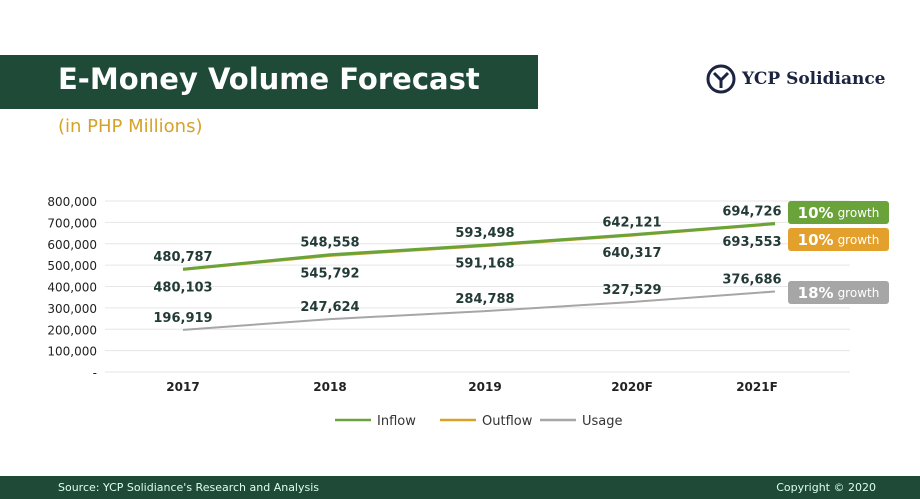  What do you see at coordinates (751, 212) in the screenshot?
I see `data-label: 694,726` at bounding box center [751, 212].